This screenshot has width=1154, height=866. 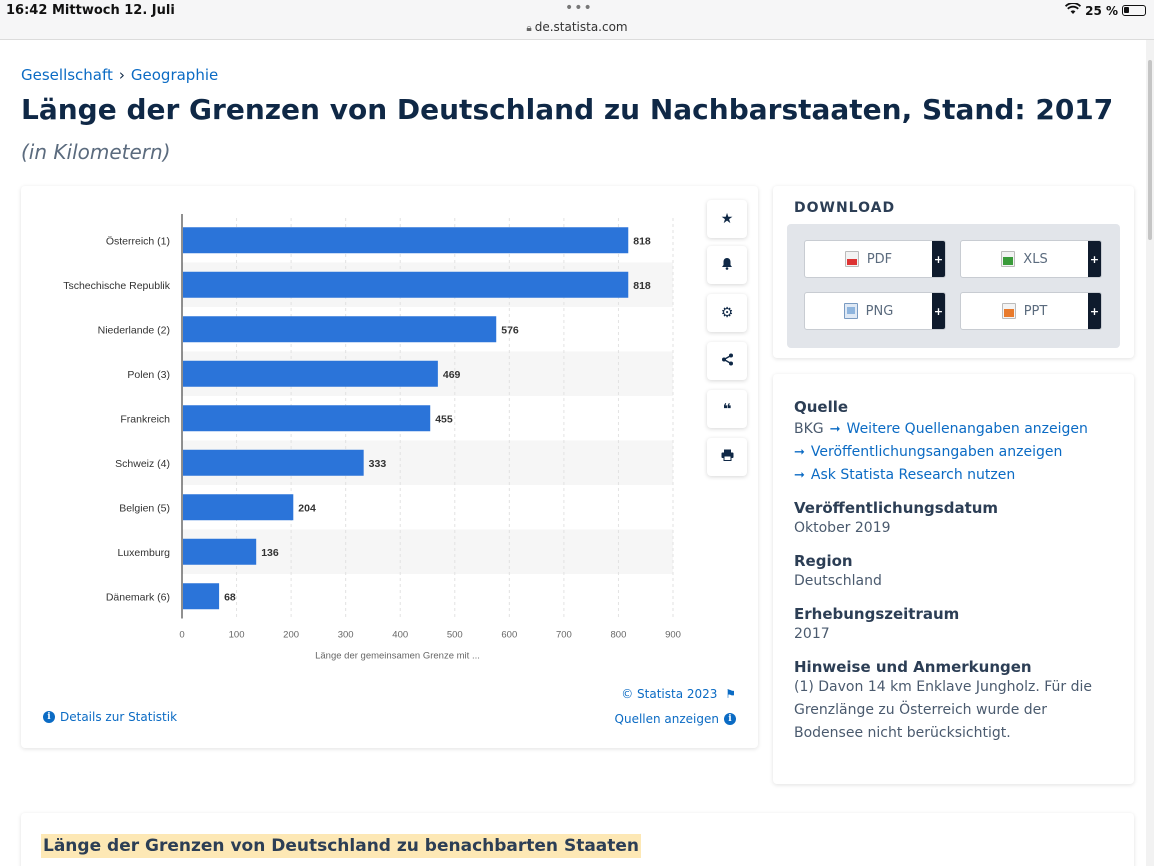 I want to click on battery-percent: 25 %, so click(x=1101, y=10).